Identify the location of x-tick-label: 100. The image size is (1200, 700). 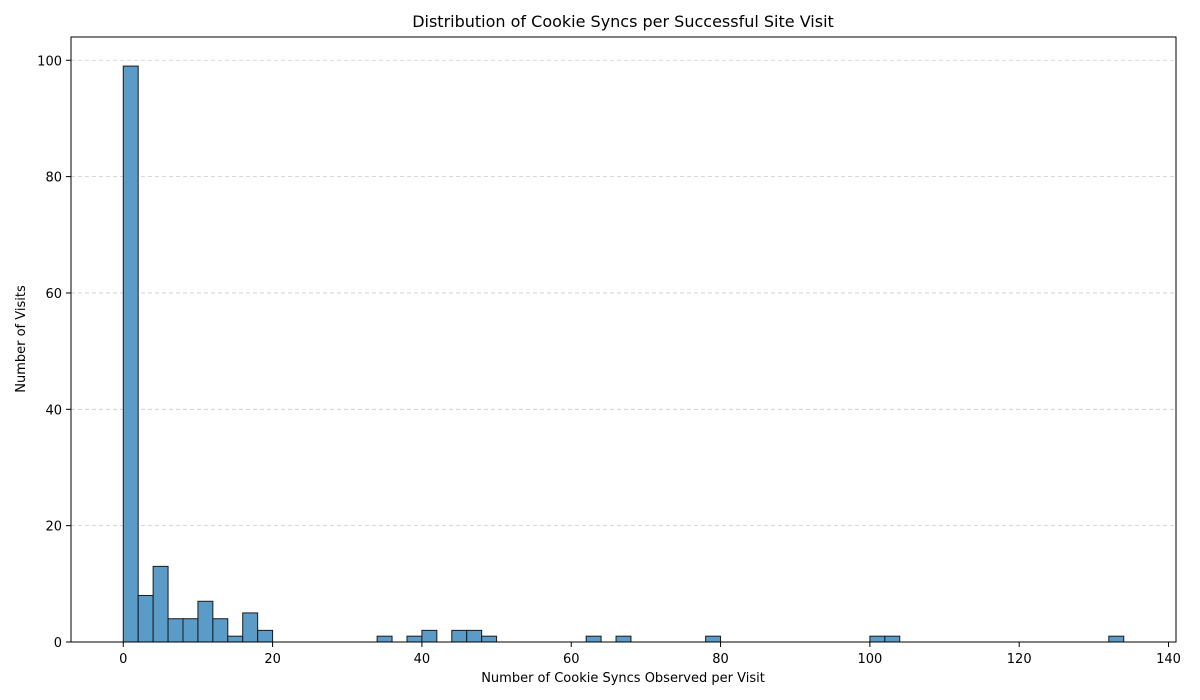
(869, 659).